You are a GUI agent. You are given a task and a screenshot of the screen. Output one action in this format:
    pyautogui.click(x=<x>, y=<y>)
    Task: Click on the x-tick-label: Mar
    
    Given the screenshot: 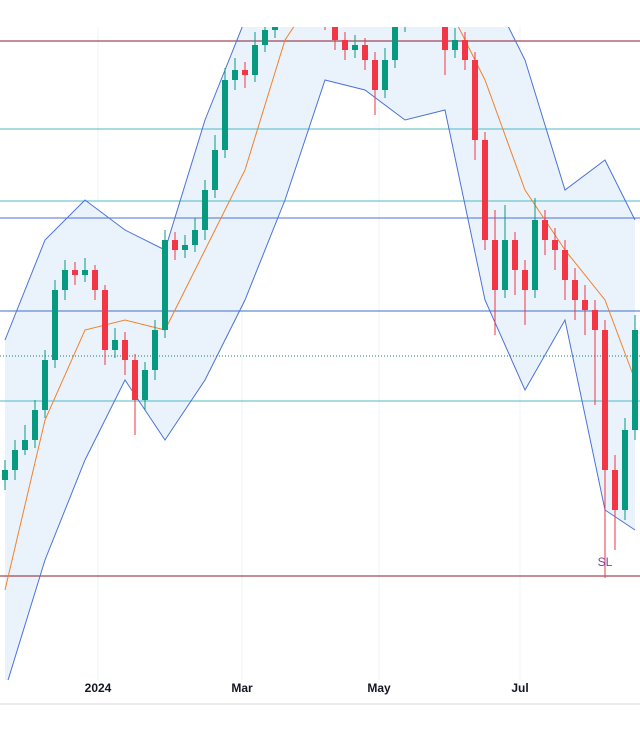 What is the action you would take?
    pyautogui.click(x=242, y=688)
    